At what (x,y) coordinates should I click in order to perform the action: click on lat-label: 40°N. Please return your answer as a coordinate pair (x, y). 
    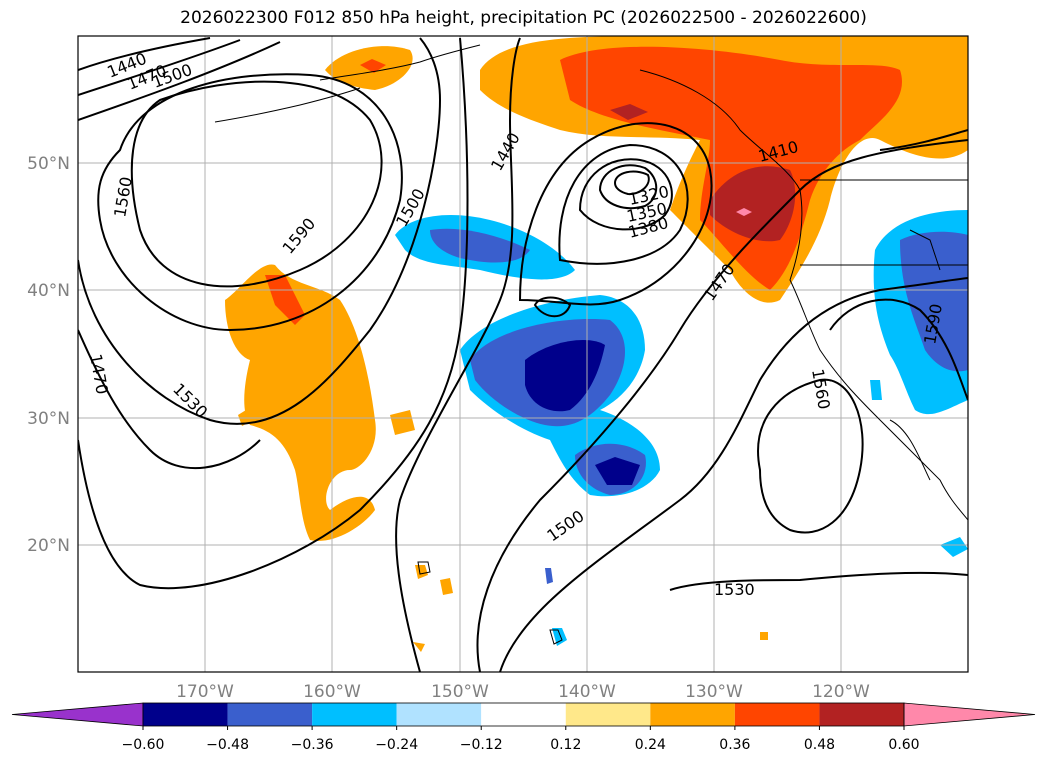
    Looking at the image, I should click on (48, 291).